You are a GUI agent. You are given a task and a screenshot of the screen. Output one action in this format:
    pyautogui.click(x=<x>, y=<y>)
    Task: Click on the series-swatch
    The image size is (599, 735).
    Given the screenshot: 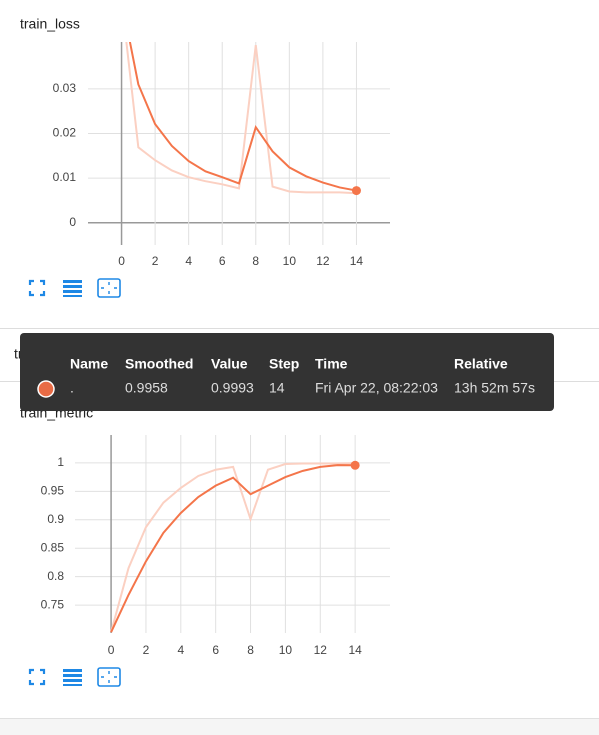 What is the action you would take?
    pyautogui.click(x=46, y=389)
    